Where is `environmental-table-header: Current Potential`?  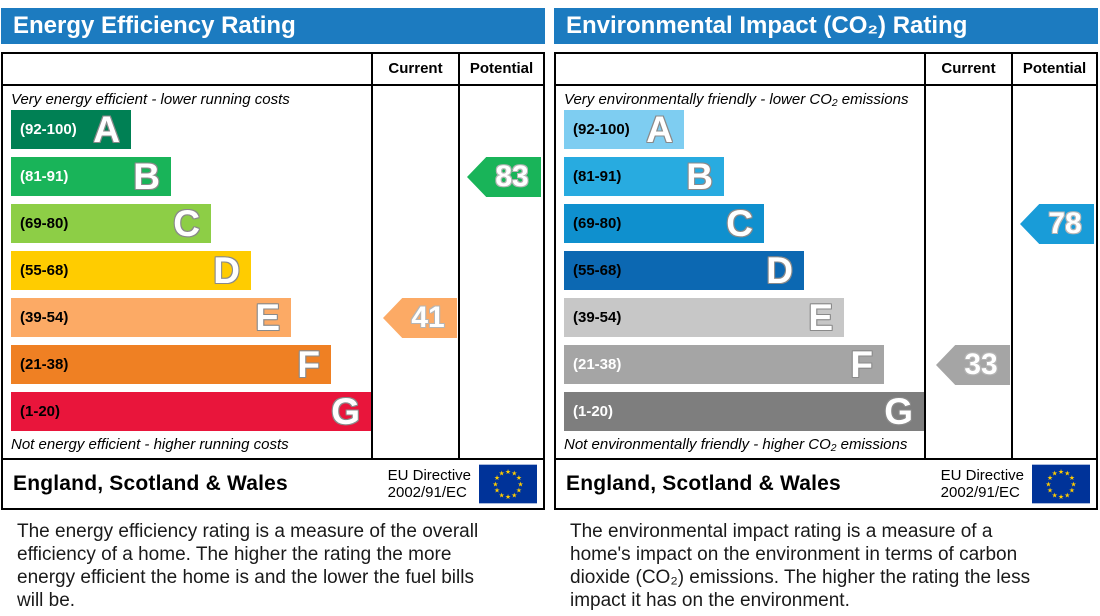 environmental-table-header: Current Potential is located at coordinates (826, 70).